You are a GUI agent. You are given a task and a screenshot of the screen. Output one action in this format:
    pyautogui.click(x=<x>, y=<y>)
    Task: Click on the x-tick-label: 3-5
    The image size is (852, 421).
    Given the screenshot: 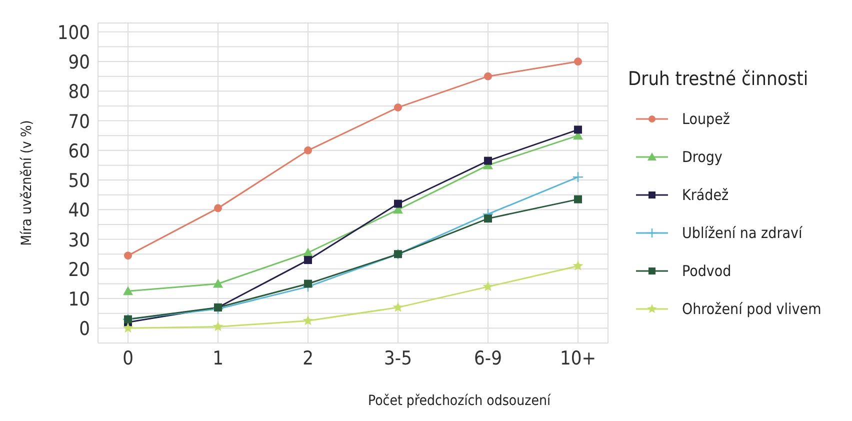 What is the action you would take?
    pyautogui.click(x=398, y=358)
    